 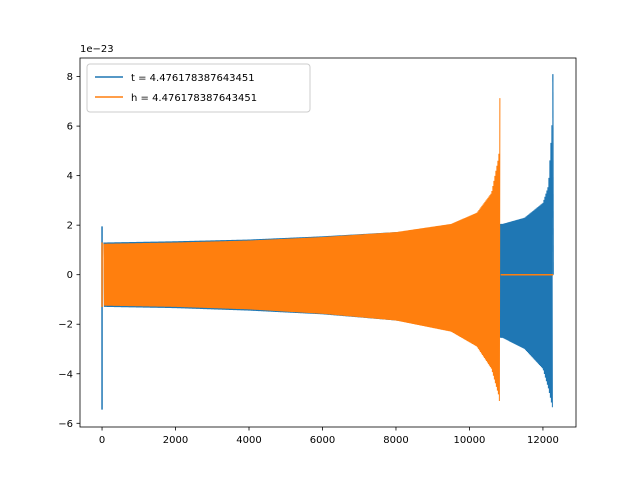 What do you see at coordinates (70, 176) in the screenshot?
I see `y-tick-label: 4` at bounding box center [70, 176].